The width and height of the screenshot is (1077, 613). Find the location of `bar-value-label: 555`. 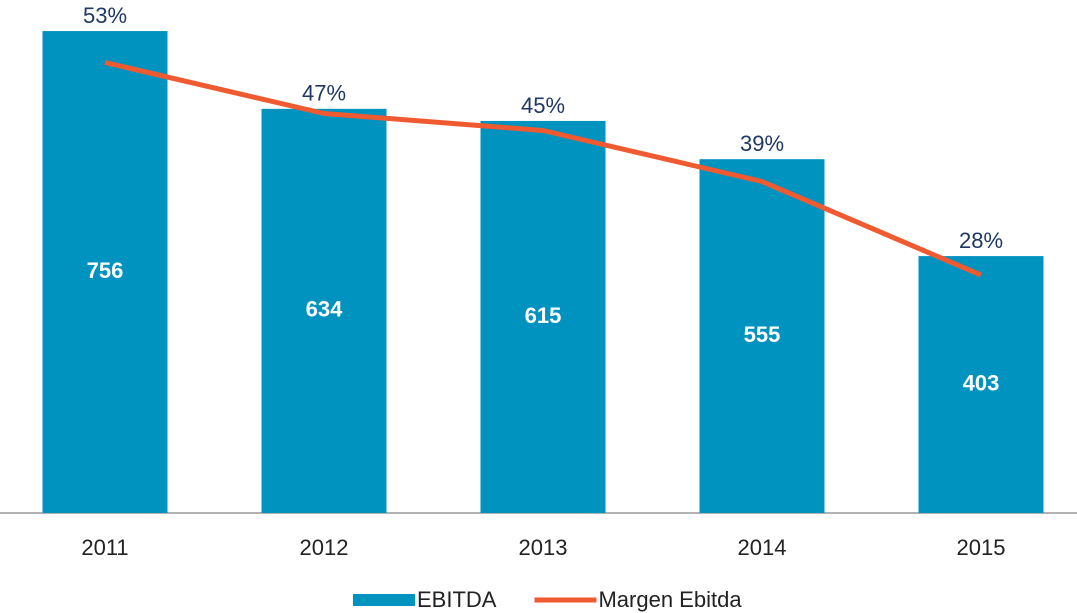

bar-value-label: 555 is located at coordinates (762, 334).